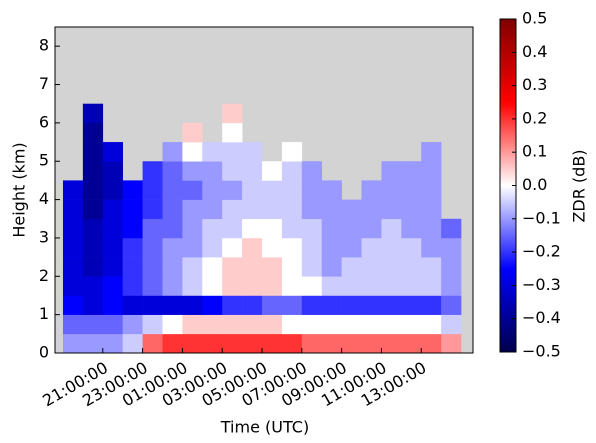 This screenshot has height=443, width=596. I want to click on colorbar-tick-label: 0.2, so click(534, 117).